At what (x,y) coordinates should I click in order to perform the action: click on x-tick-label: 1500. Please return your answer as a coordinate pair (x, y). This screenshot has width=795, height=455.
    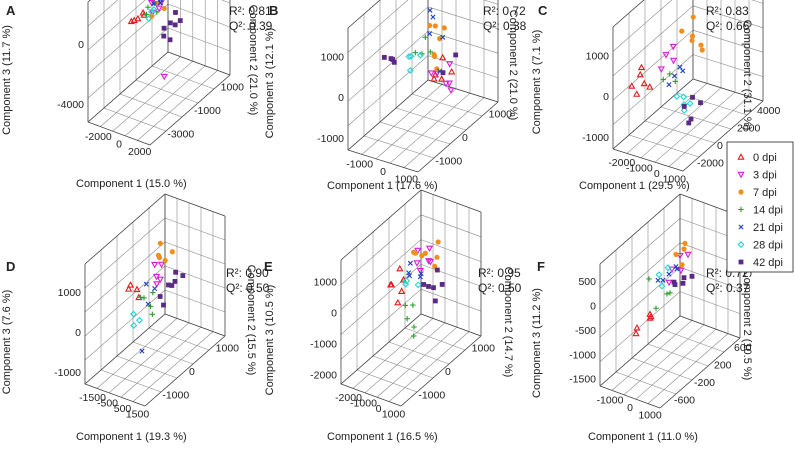
    Looking at the image, I should click on (138, 414).